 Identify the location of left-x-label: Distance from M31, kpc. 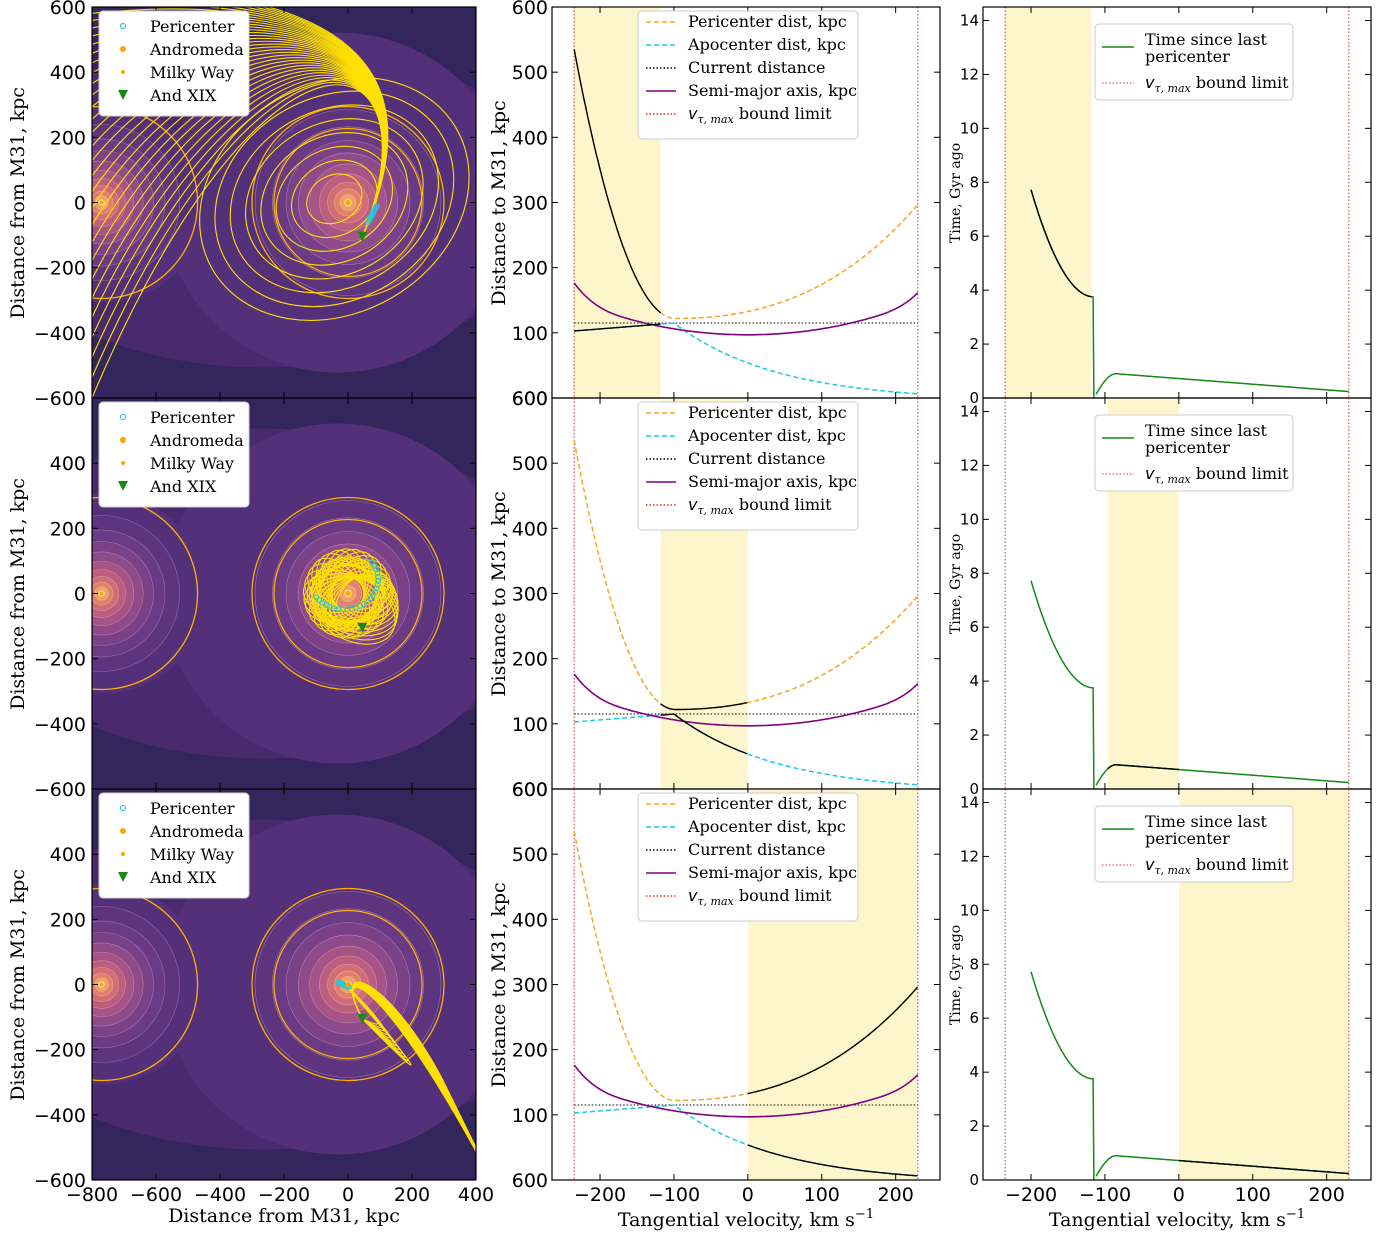
(284, 1216).